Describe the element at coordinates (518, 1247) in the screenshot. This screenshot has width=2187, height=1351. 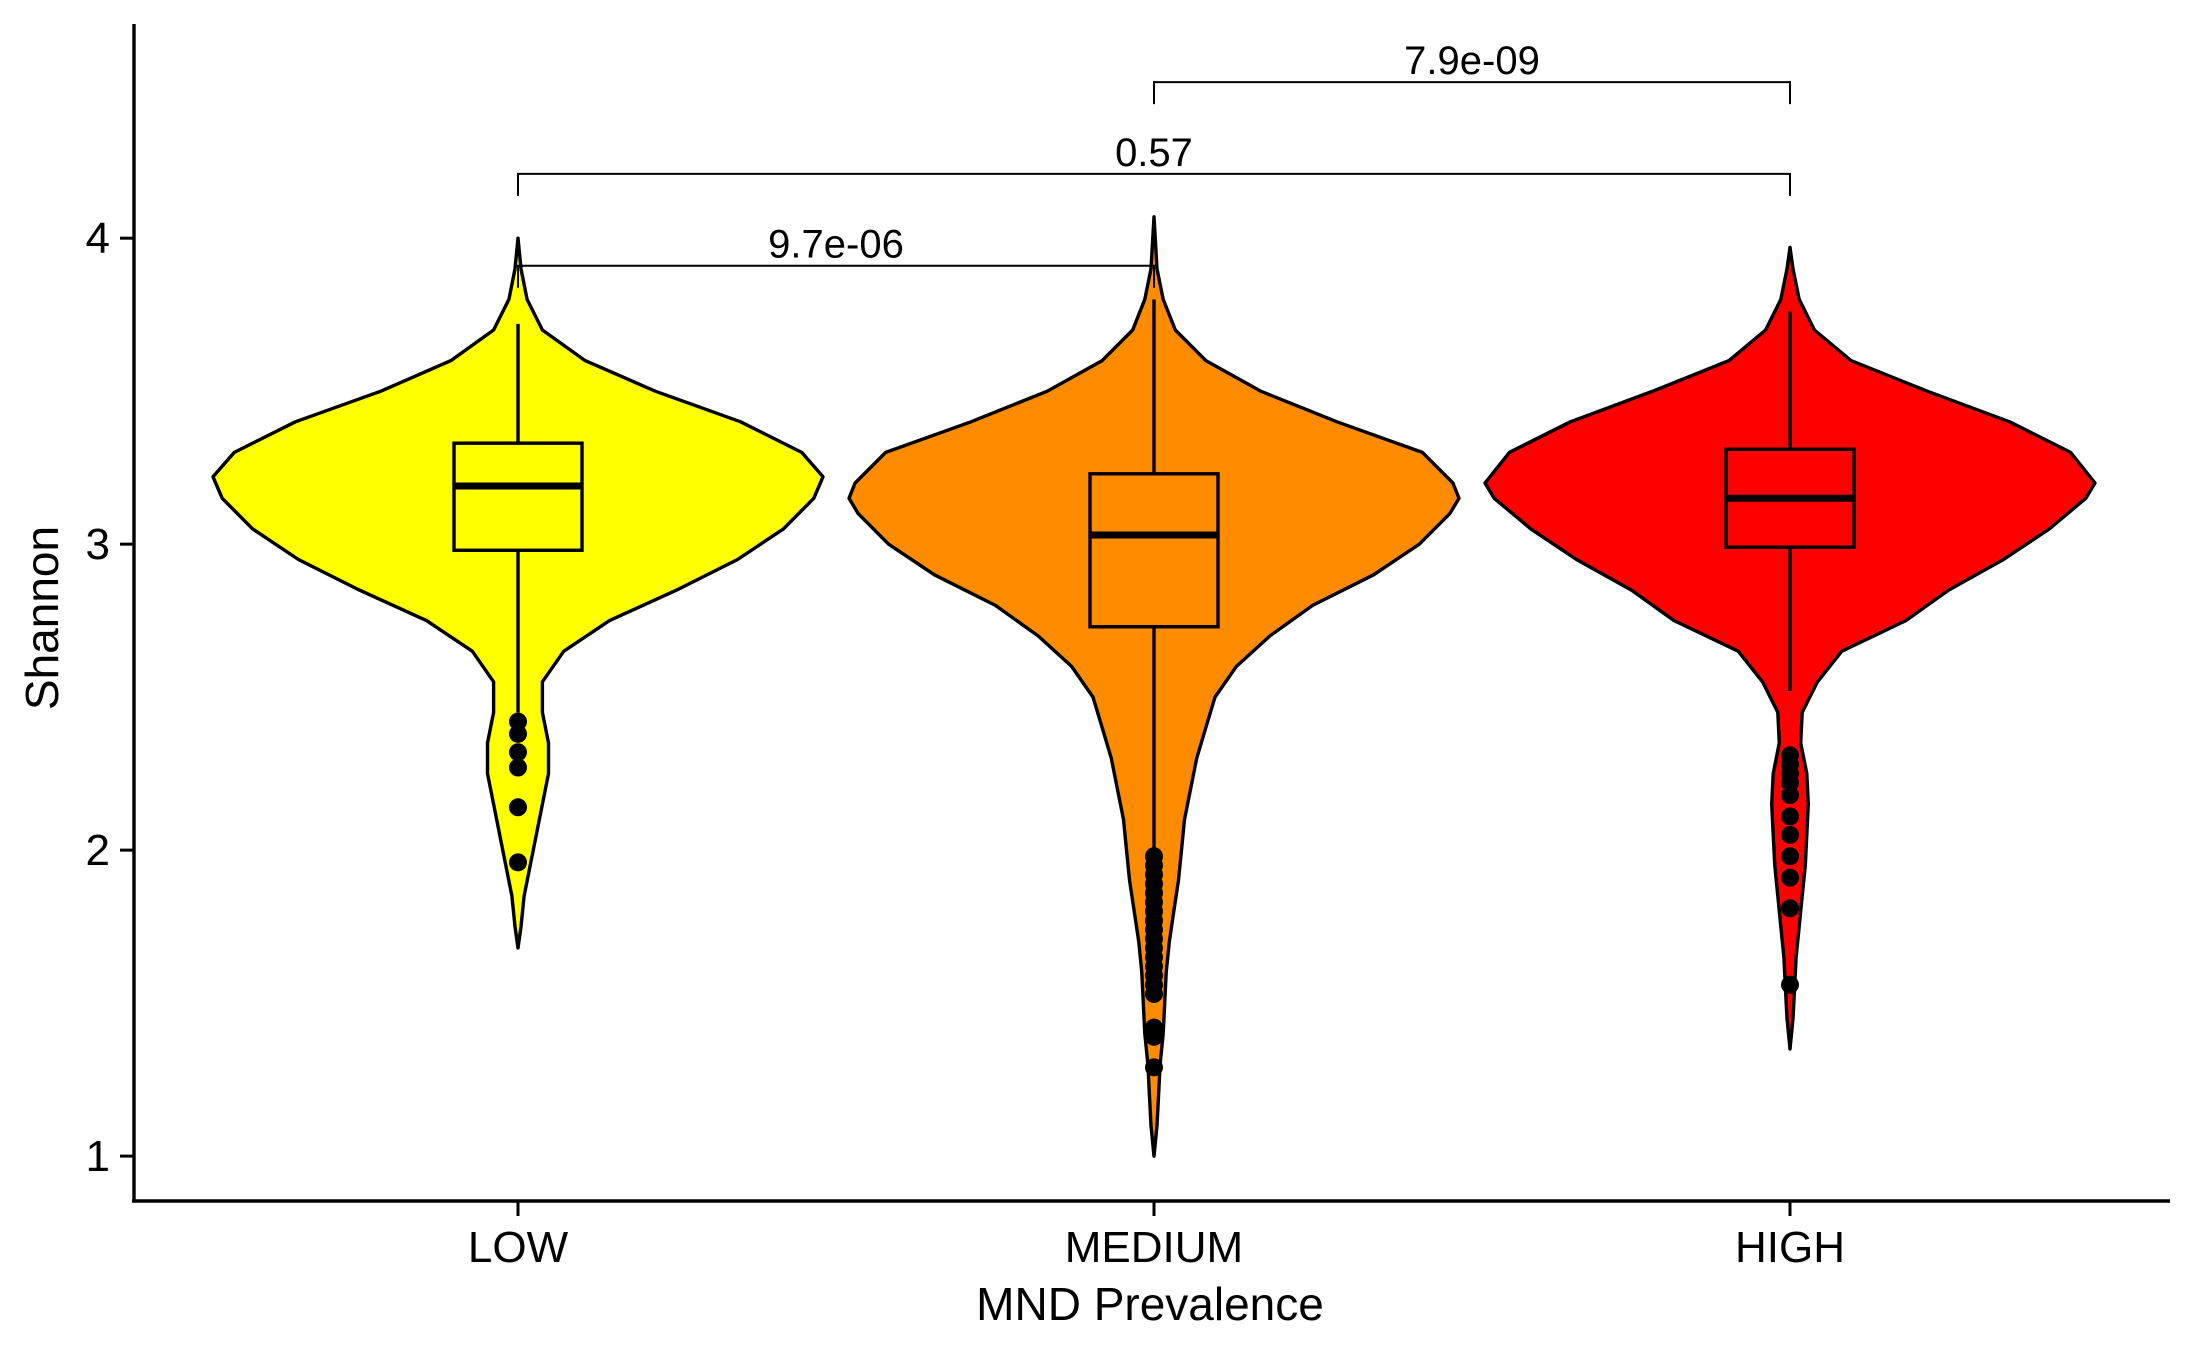
I see `x-tick-label-low: LOW` at that location.